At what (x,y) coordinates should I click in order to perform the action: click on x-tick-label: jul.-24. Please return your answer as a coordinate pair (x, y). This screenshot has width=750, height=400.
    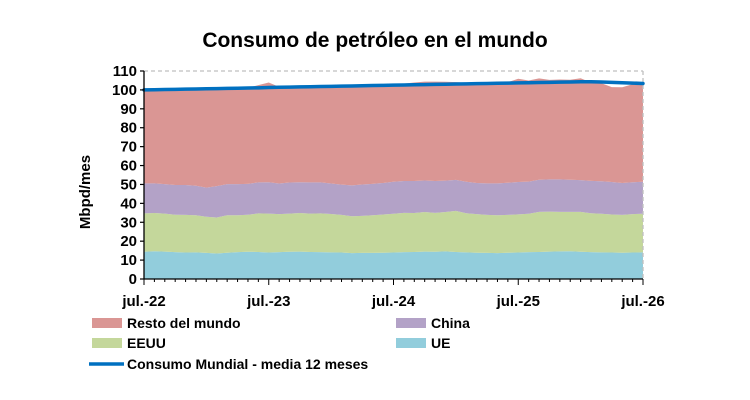
    Looking at the image, I should click on (393, 301).